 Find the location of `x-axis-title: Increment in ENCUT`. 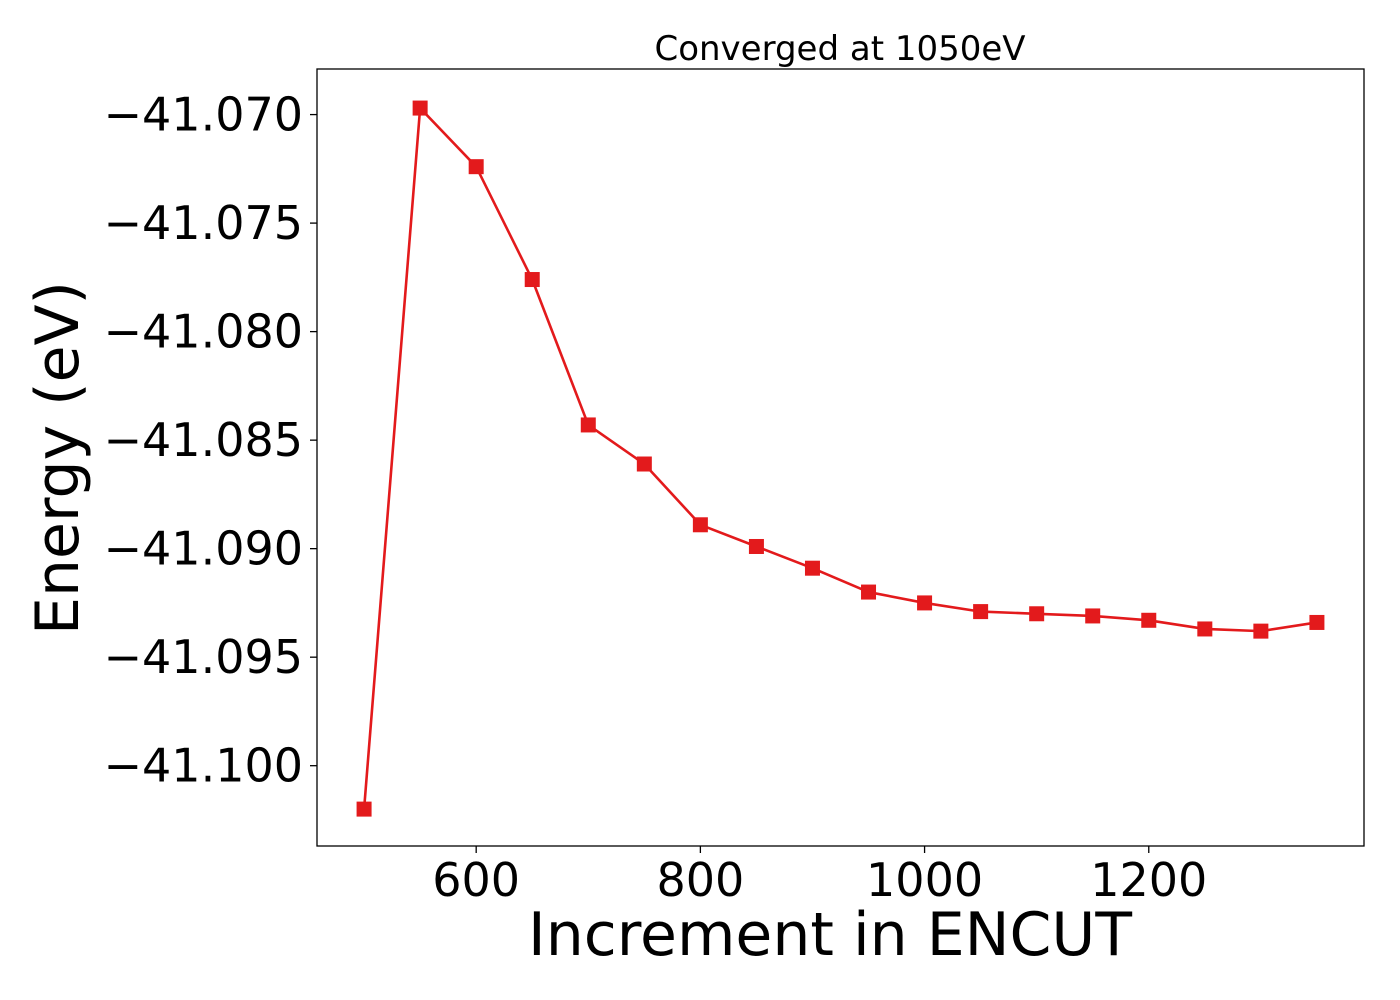

x-axis-title: Increment in ENCUT is located at coordinates (830, 935).